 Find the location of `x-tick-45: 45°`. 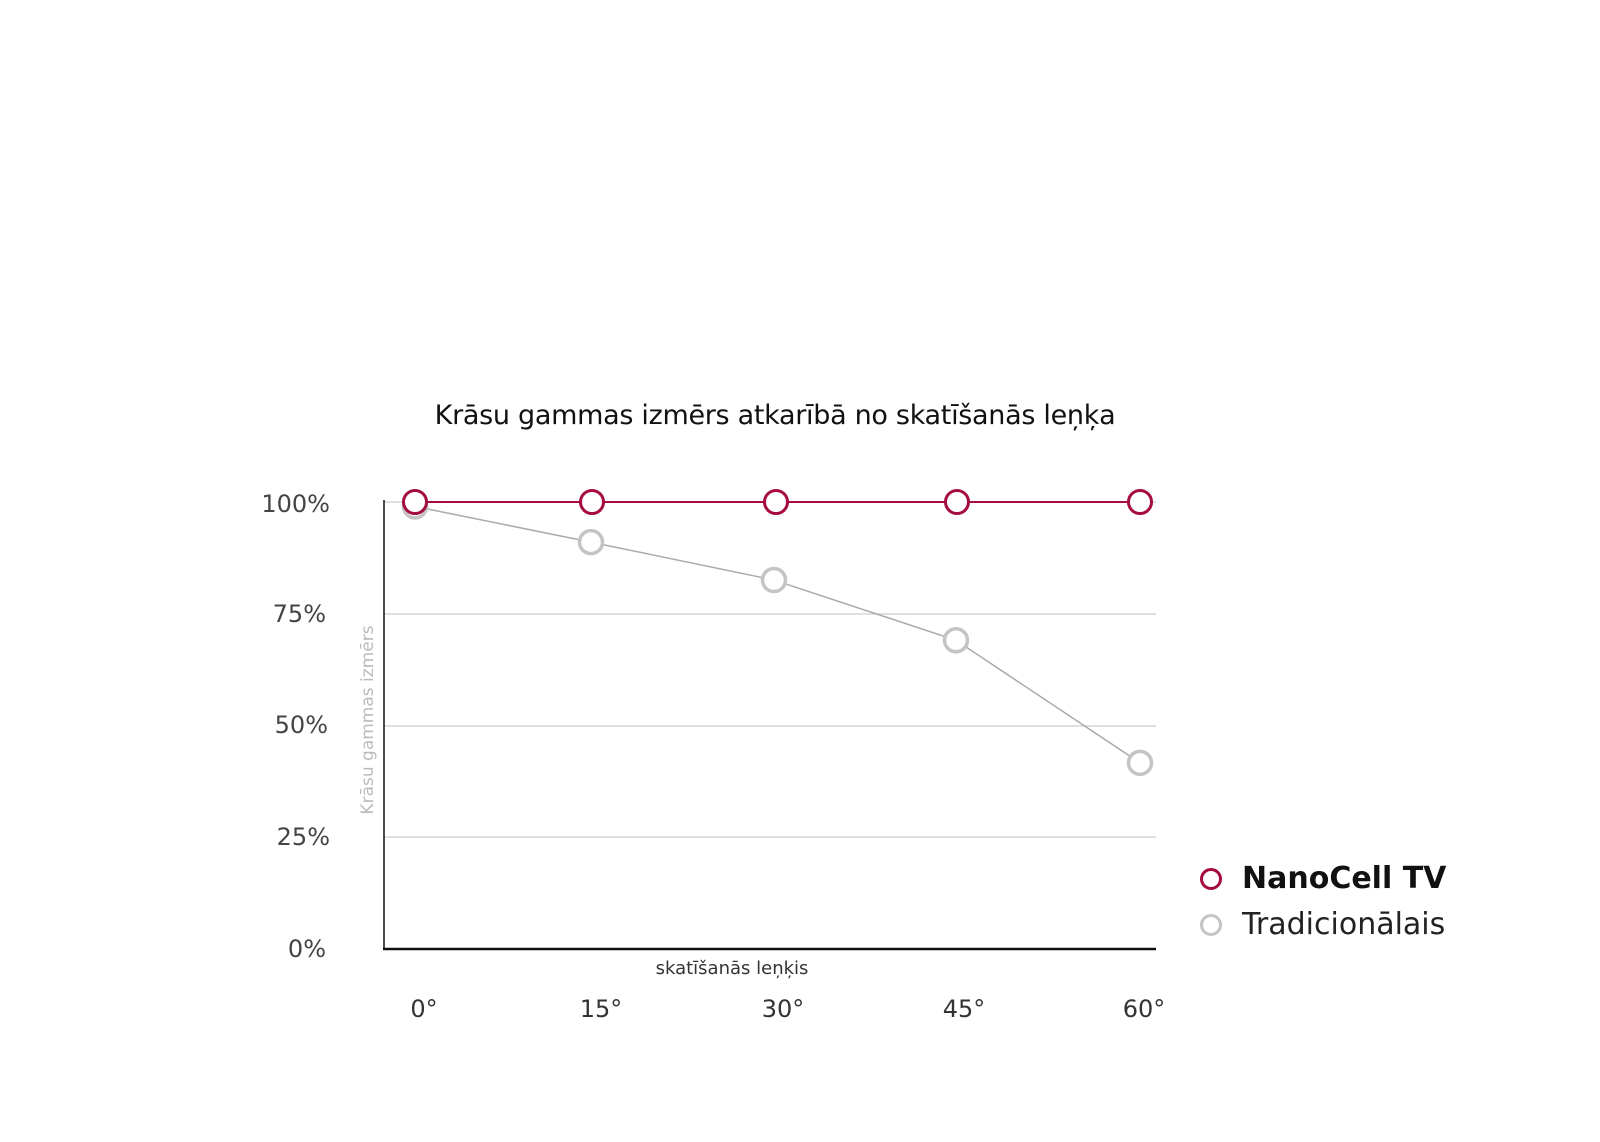

x-tick-45: 45° is located at coordinates (964, 1009).